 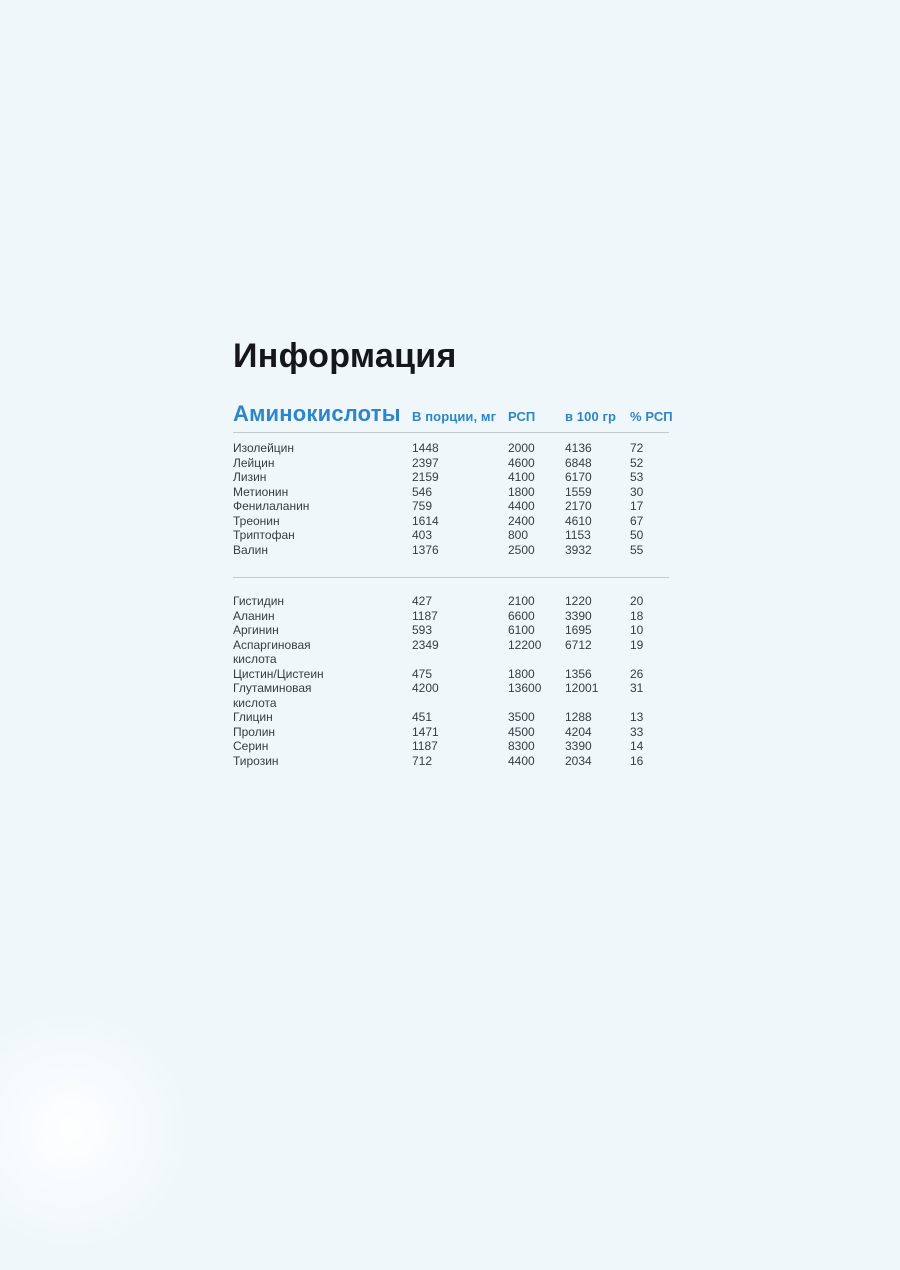 What do you see at coordinates (451, 506) in the screenshot?
I see `table-row: Фенилаланин 759 4400 2170 17` at bounding box center [451, 506].